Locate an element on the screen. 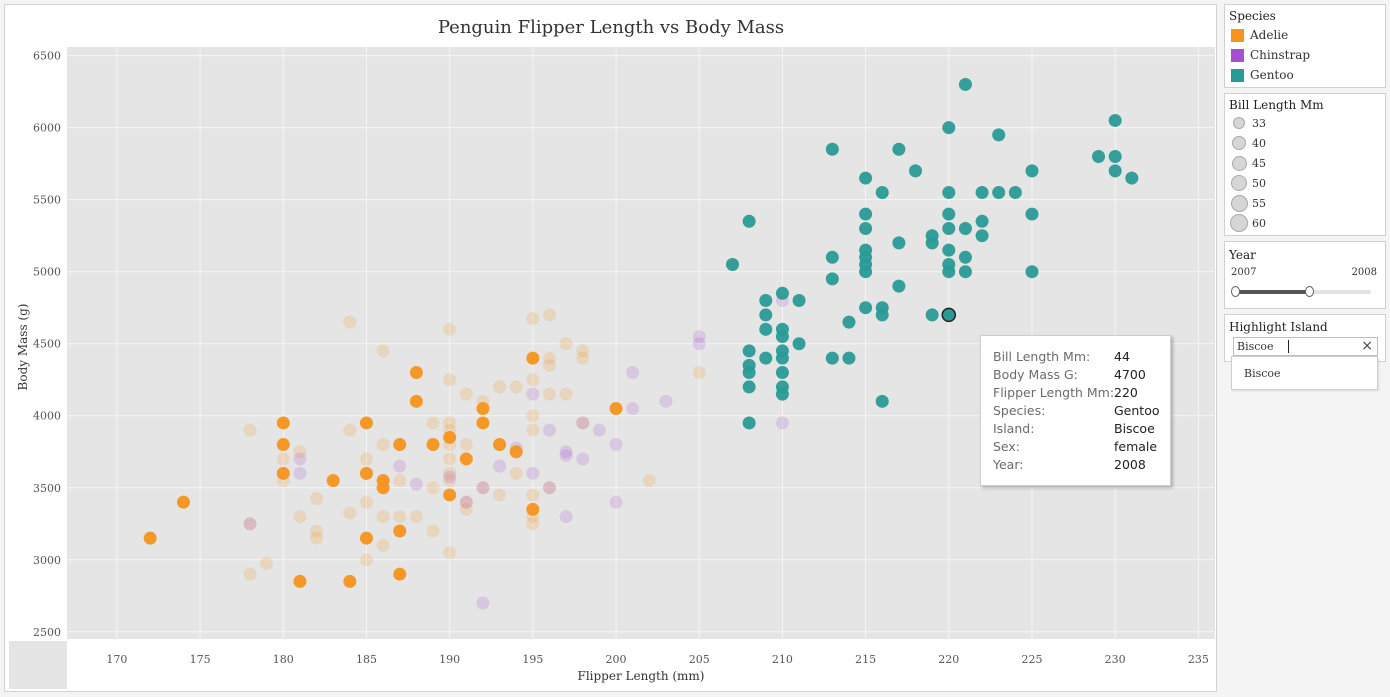 The image size is (1390, 697). size-legend-item: 60 is located at coordinates (1305, 224).